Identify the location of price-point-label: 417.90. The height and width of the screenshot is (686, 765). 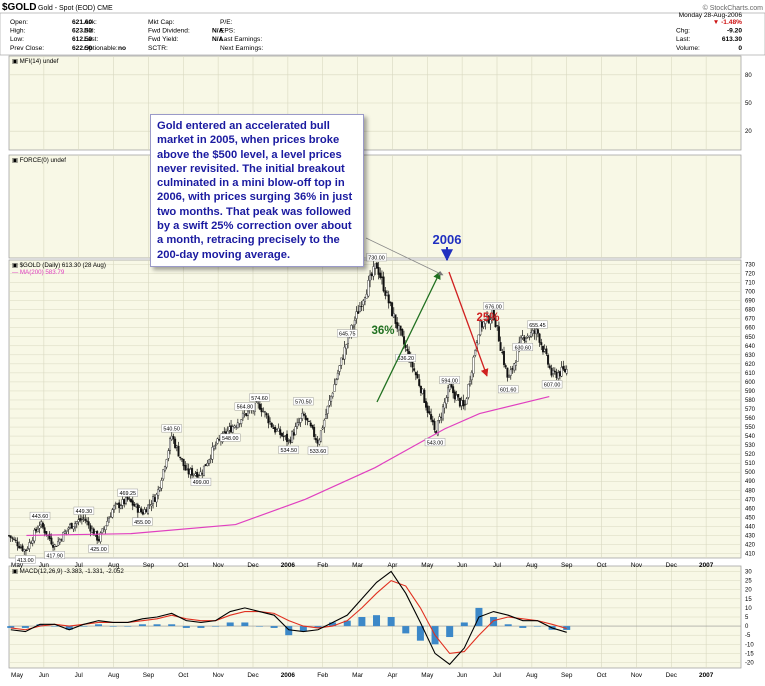
(54, 556).